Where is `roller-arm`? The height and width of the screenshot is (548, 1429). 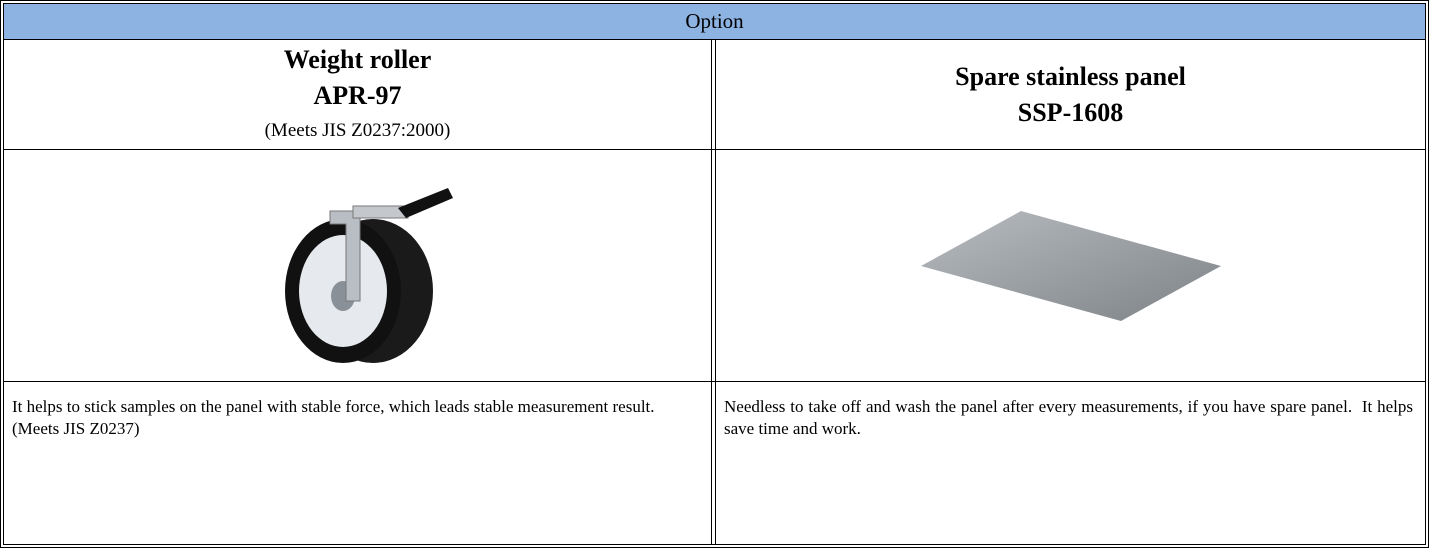
roller-arm is located at coordinates (380, 211).